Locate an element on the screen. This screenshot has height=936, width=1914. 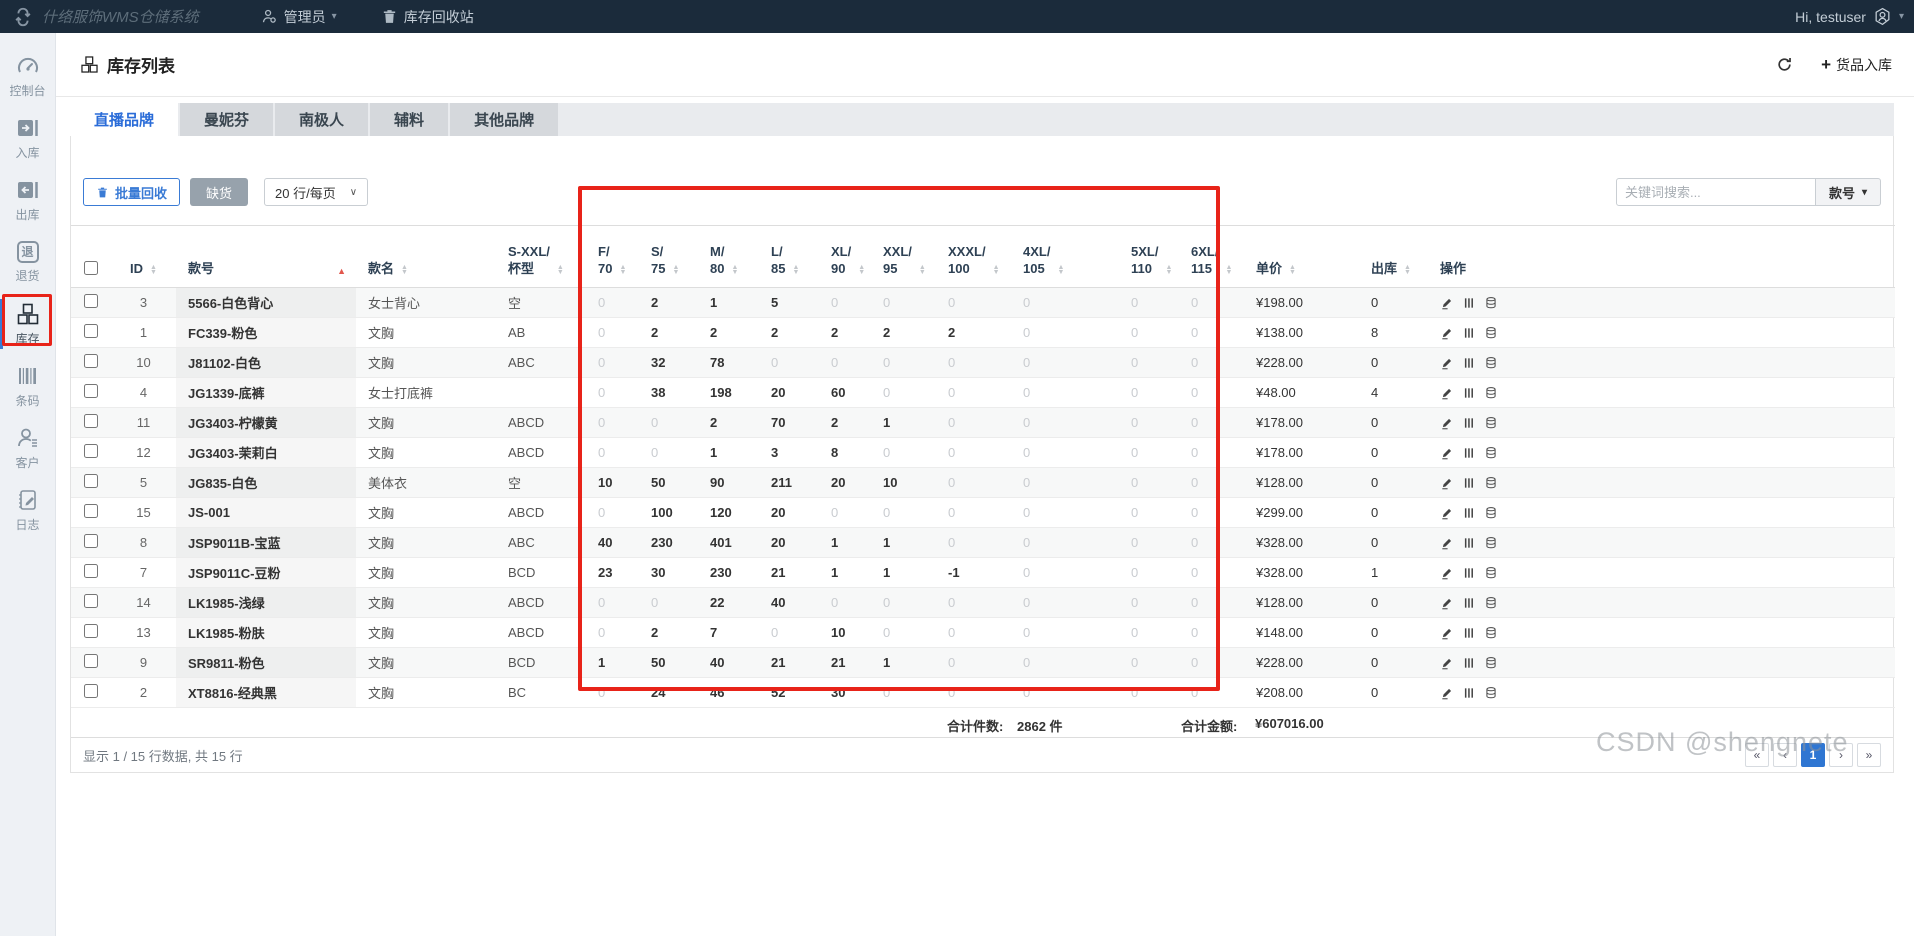
page-nav-button: › is located at coordinates (1841, 755).